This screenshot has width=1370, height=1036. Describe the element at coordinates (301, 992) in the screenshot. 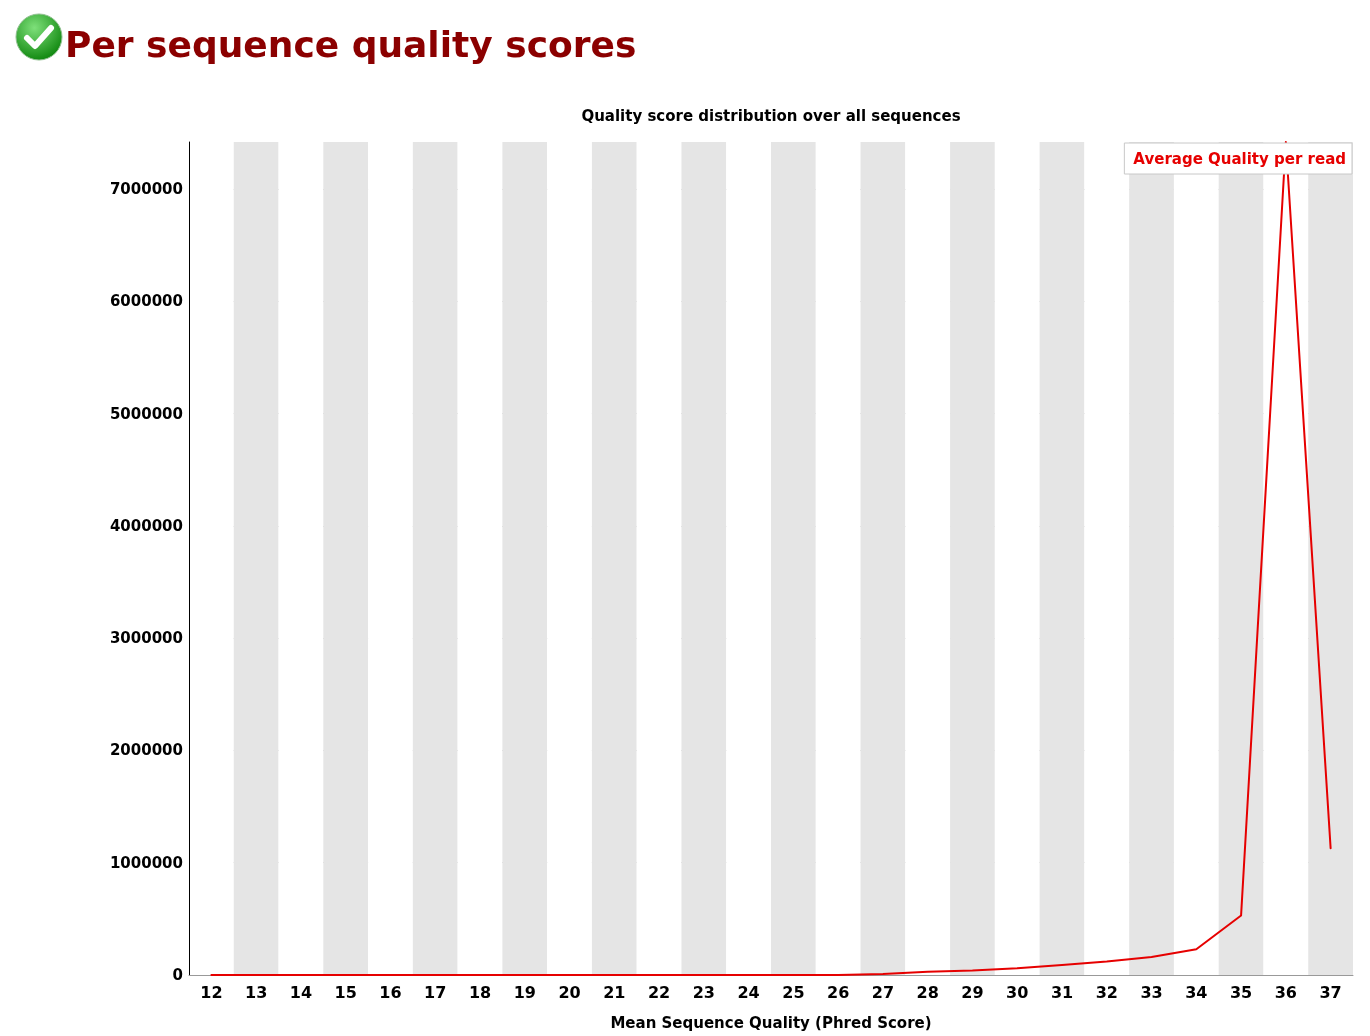

I see `x-tick-label: 14` at that location.